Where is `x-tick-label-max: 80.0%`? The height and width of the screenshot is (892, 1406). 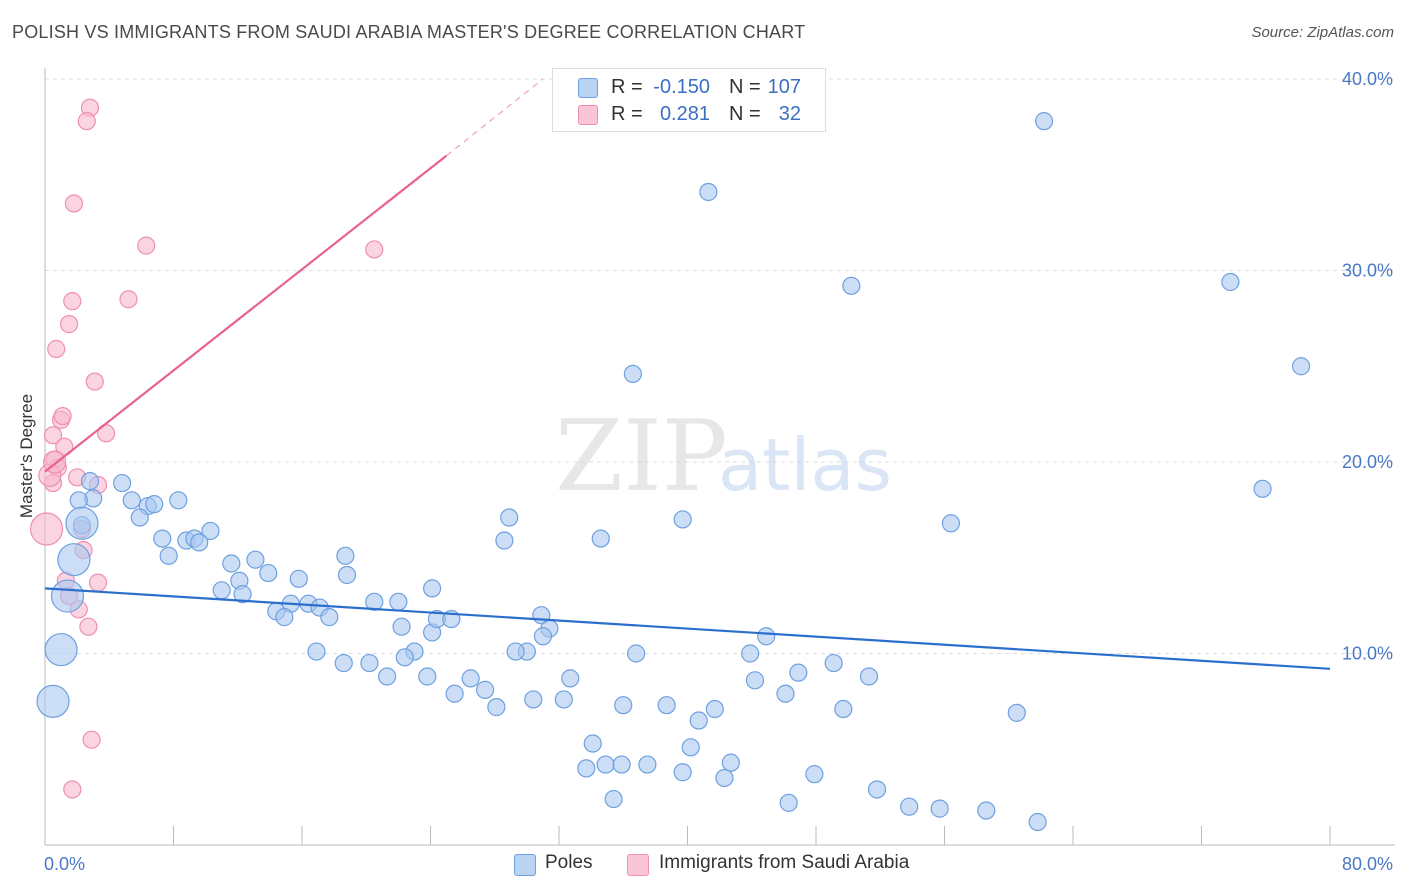 x-tick-label-max: 80.0% is located at coordinates (1367, 864).